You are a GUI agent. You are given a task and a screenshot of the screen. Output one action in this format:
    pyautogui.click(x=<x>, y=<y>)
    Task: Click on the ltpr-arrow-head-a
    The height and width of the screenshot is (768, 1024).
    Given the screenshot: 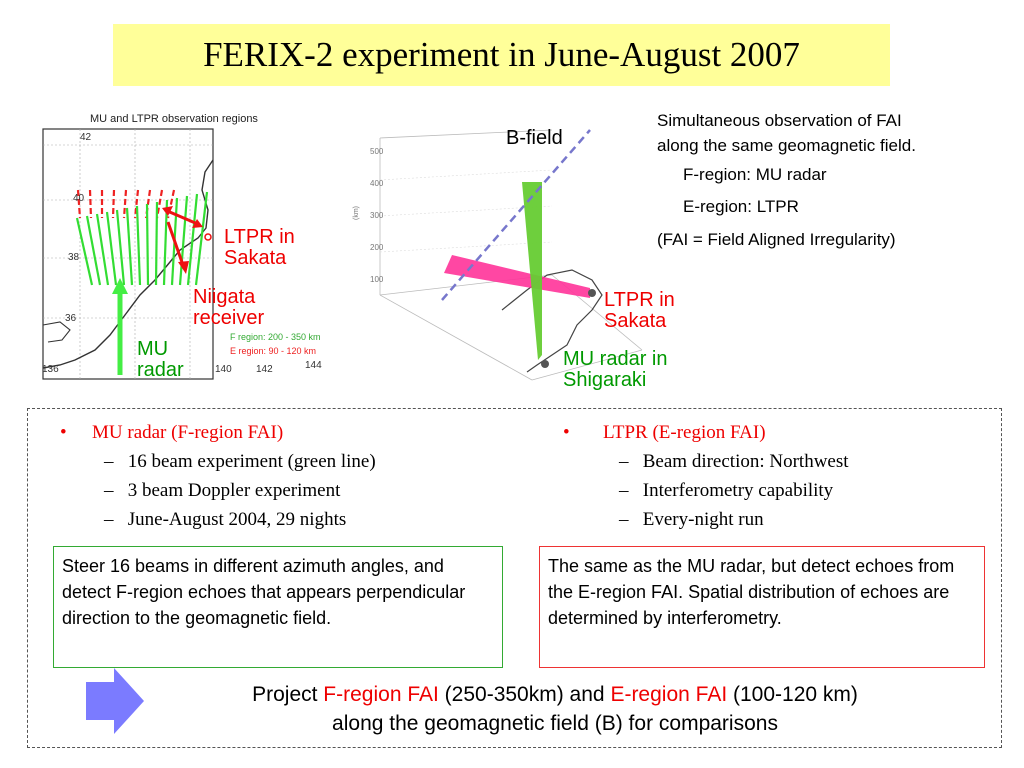 What is the action you would take?
    pyautogui.click(x=167, y=211)
    